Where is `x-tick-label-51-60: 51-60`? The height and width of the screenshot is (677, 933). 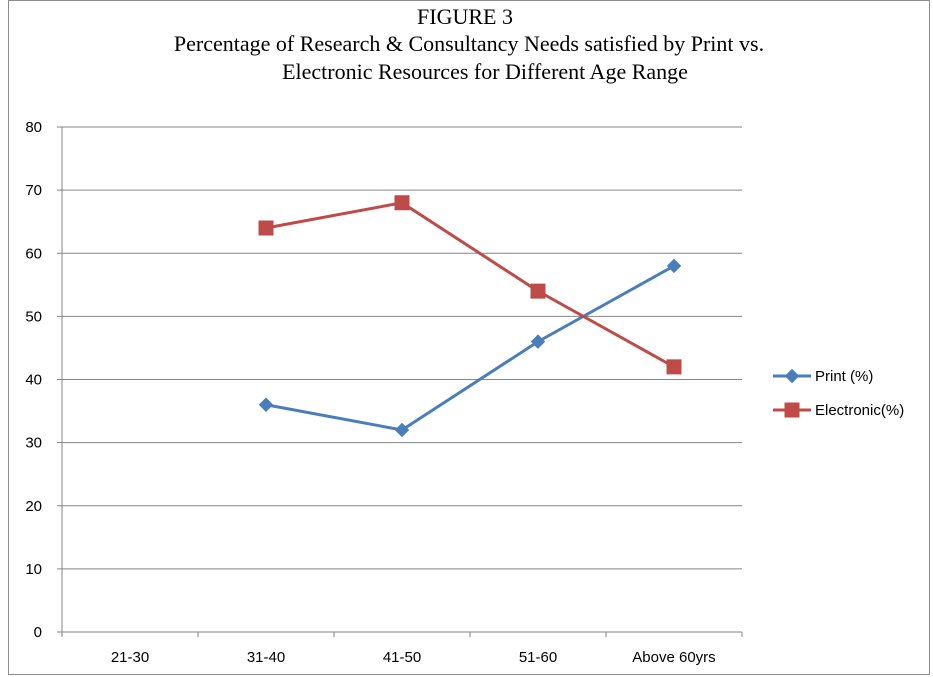 x-tick-label-51-60: 51-60 is located at coordinates (538, 657).